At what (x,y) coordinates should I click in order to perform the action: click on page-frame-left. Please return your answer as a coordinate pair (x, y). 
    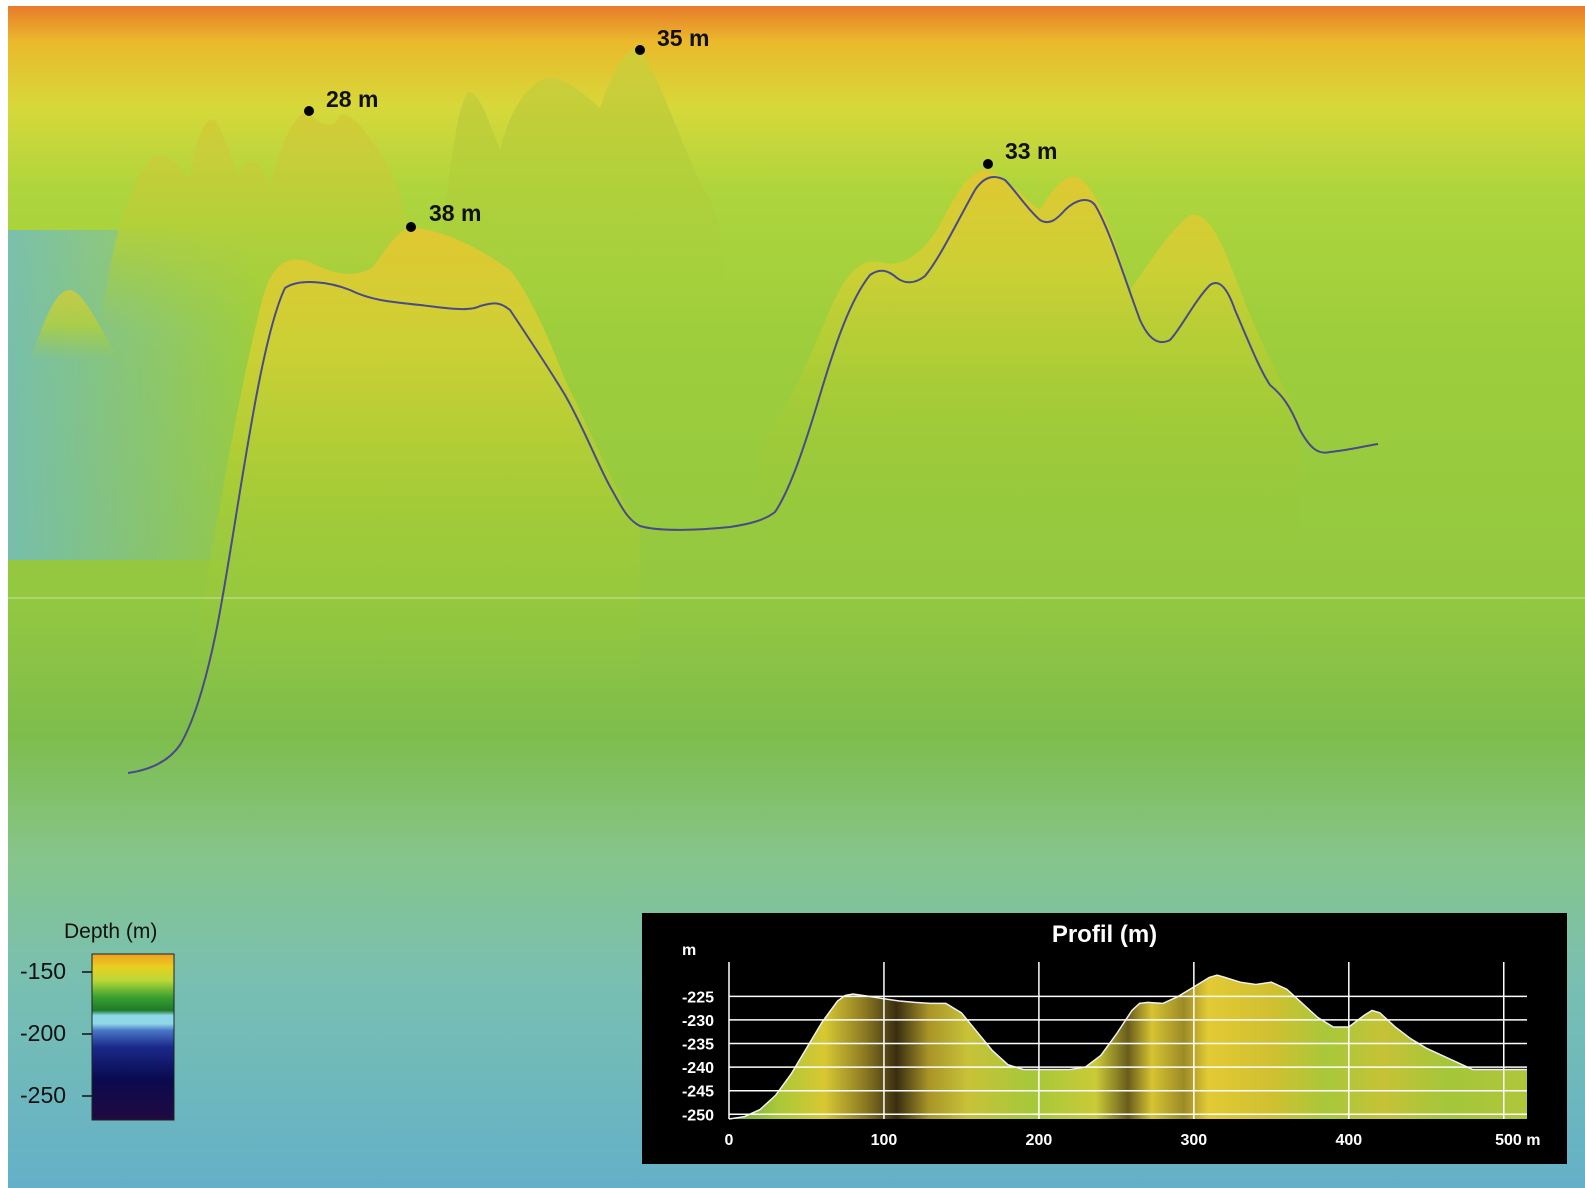
    Looking at the image, I should click on (4, 594).